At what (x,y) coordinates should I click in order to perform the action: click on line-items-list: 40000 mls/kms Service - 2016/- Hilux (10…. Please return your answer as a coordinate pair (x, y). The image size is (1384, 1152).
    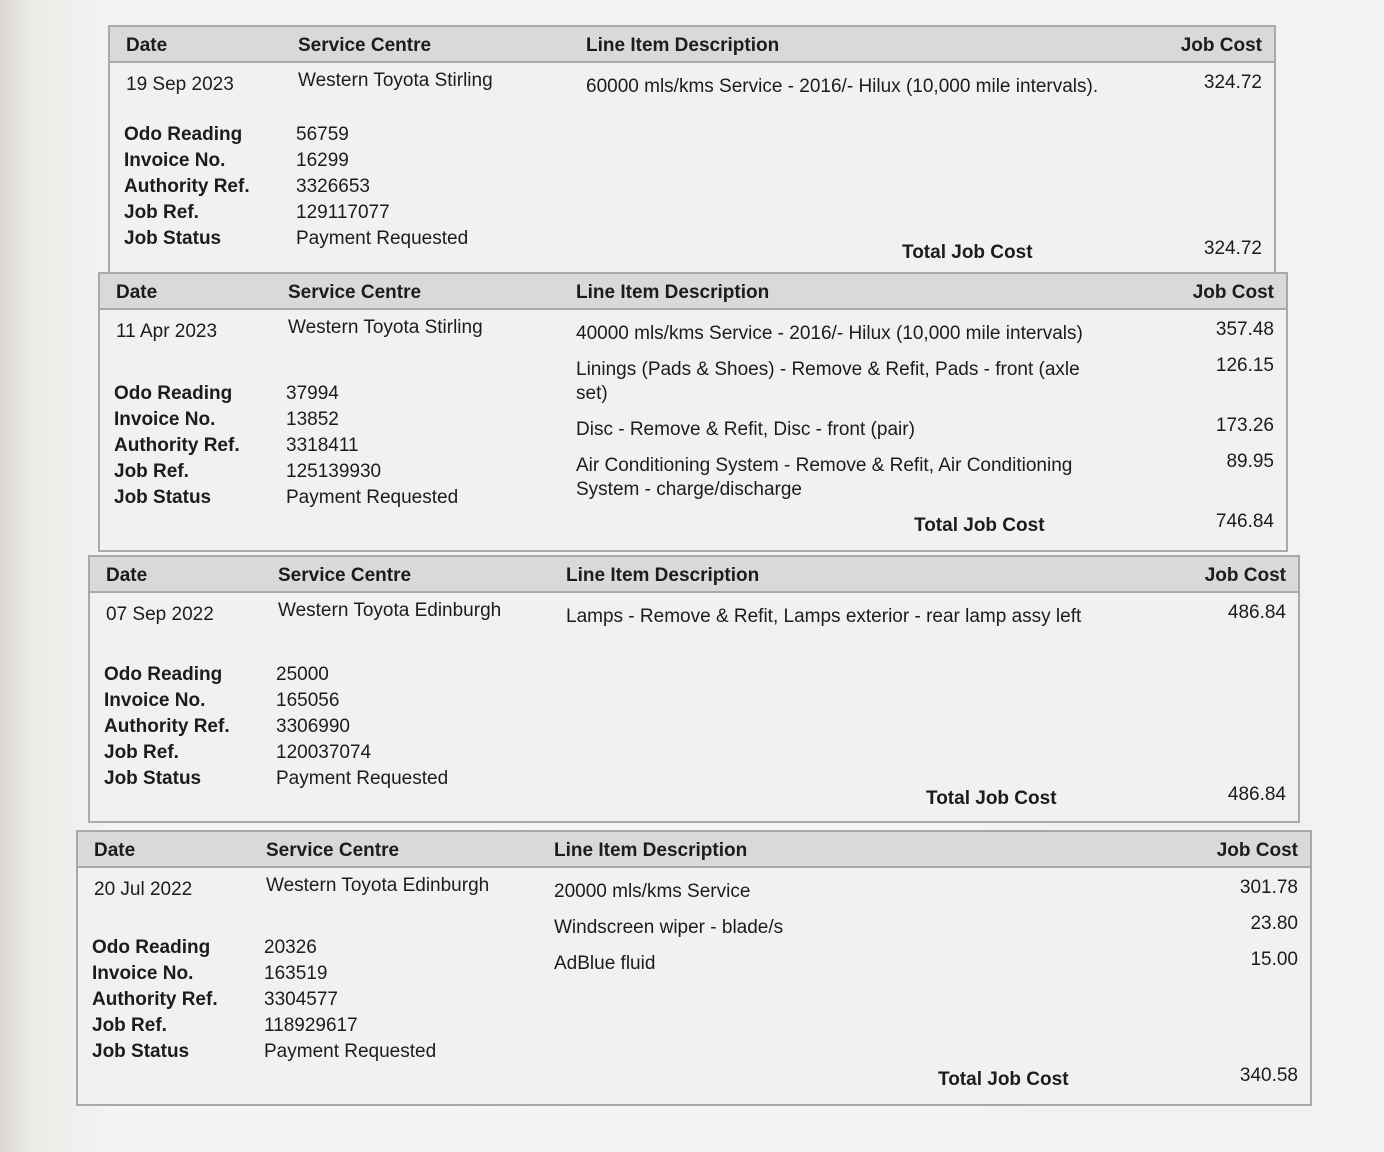
    Looking at the image, I should click on (925, 414).